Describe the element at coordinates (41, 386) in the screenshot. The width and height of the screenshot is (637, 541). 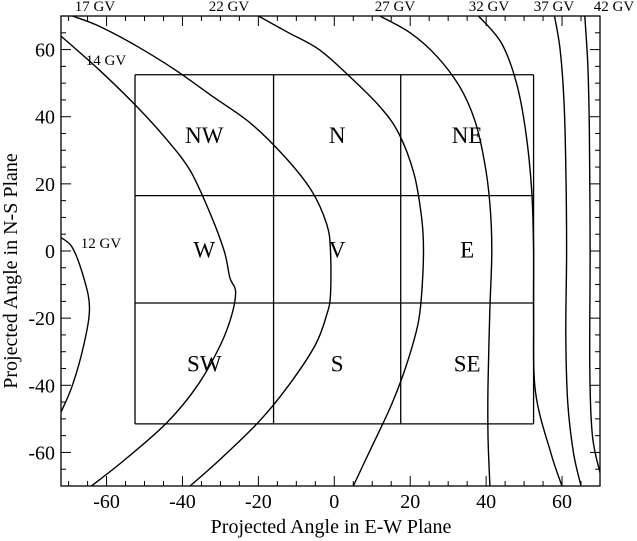
I see `y-tick-label: -40` at that location.